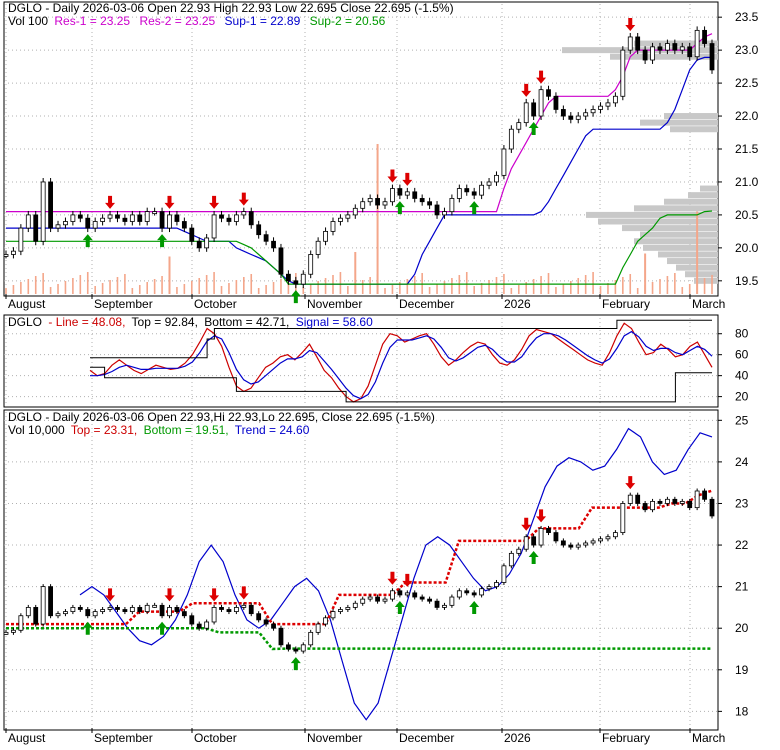  Describe the element at coordinates (401, 339) in the screenshot. I see `series-top` at that location.